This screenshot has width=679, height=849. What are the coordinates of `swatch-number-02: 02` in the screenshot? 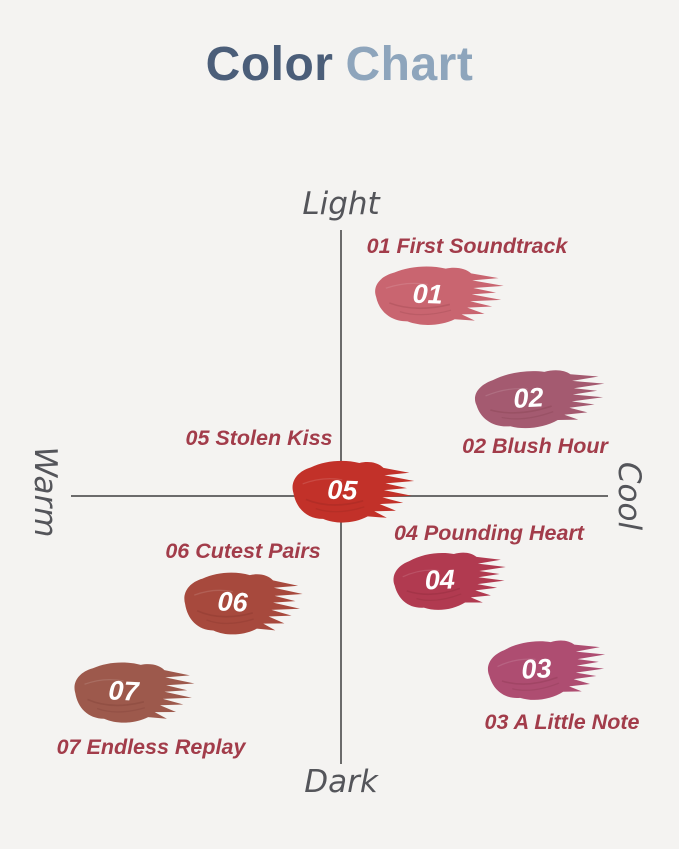 It's located at (528, 398).